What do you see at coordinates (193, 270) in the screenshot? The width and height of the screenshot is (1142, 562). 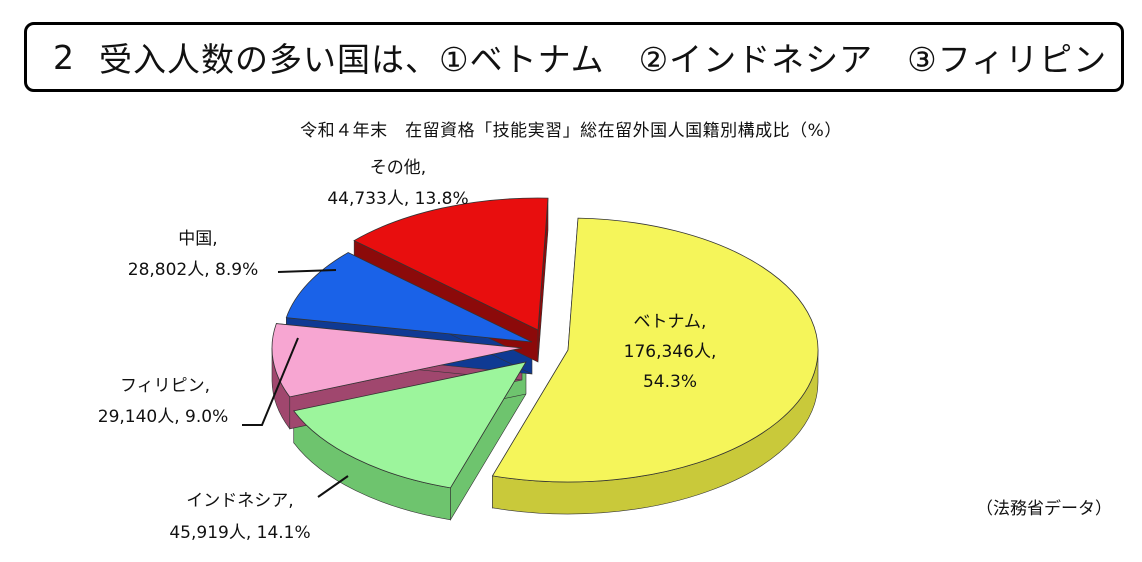 I see `label-china-value: 28,802人, 8.9%` at bounding box center [193, 270].